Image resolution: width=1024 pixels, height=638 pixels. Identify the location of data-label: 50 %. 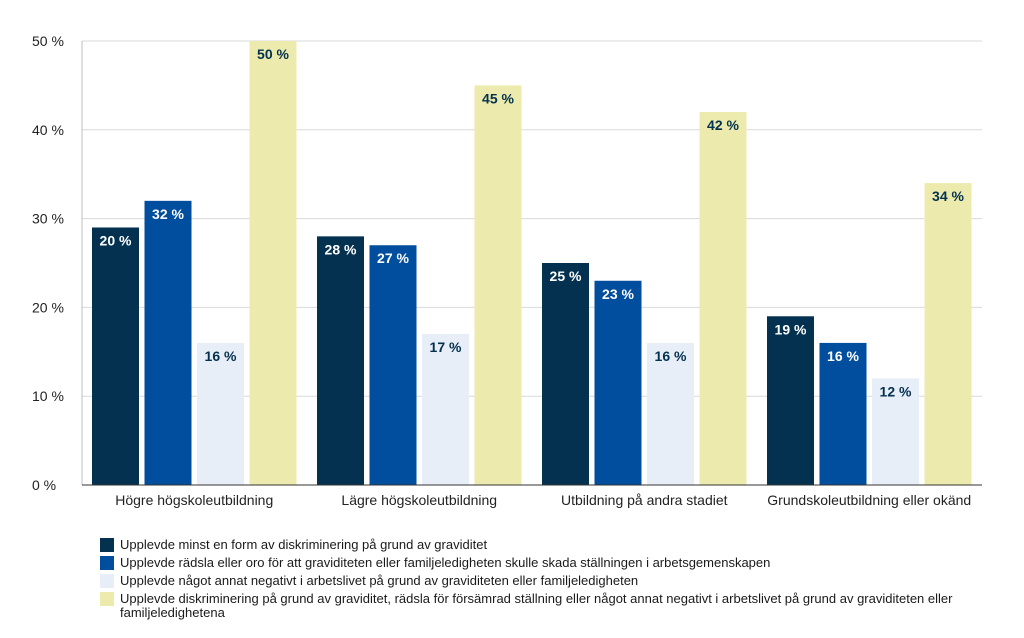
(273, 54).